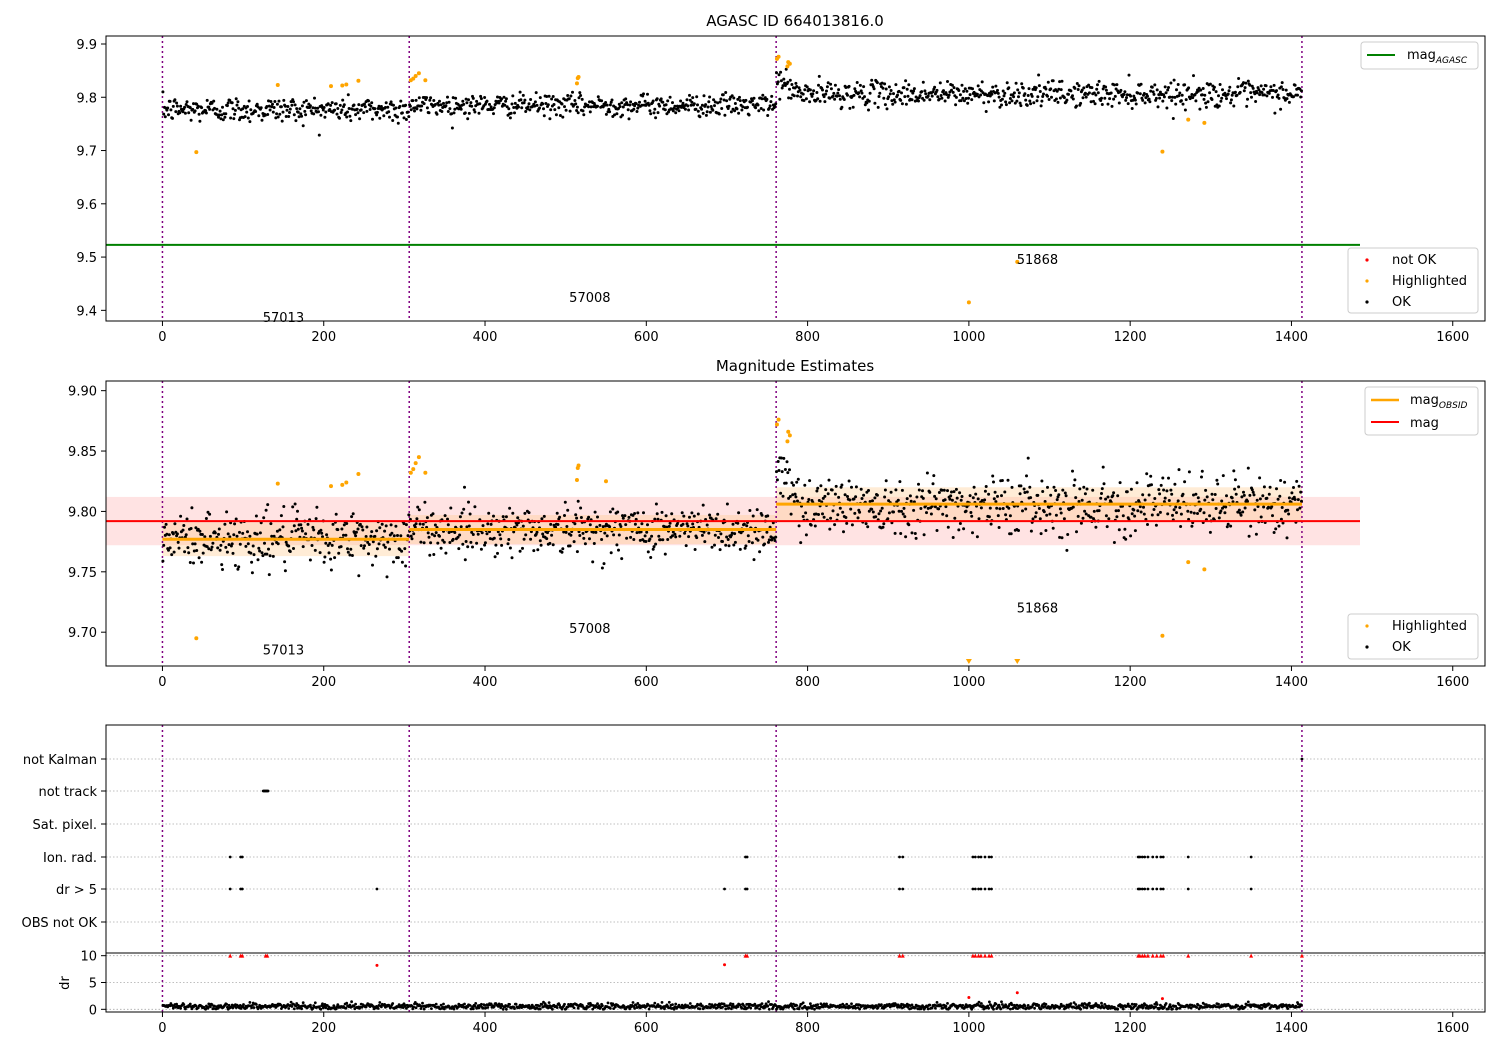  I want to click on legend-highlighted-label: Highlighted, so click(1429, 281).